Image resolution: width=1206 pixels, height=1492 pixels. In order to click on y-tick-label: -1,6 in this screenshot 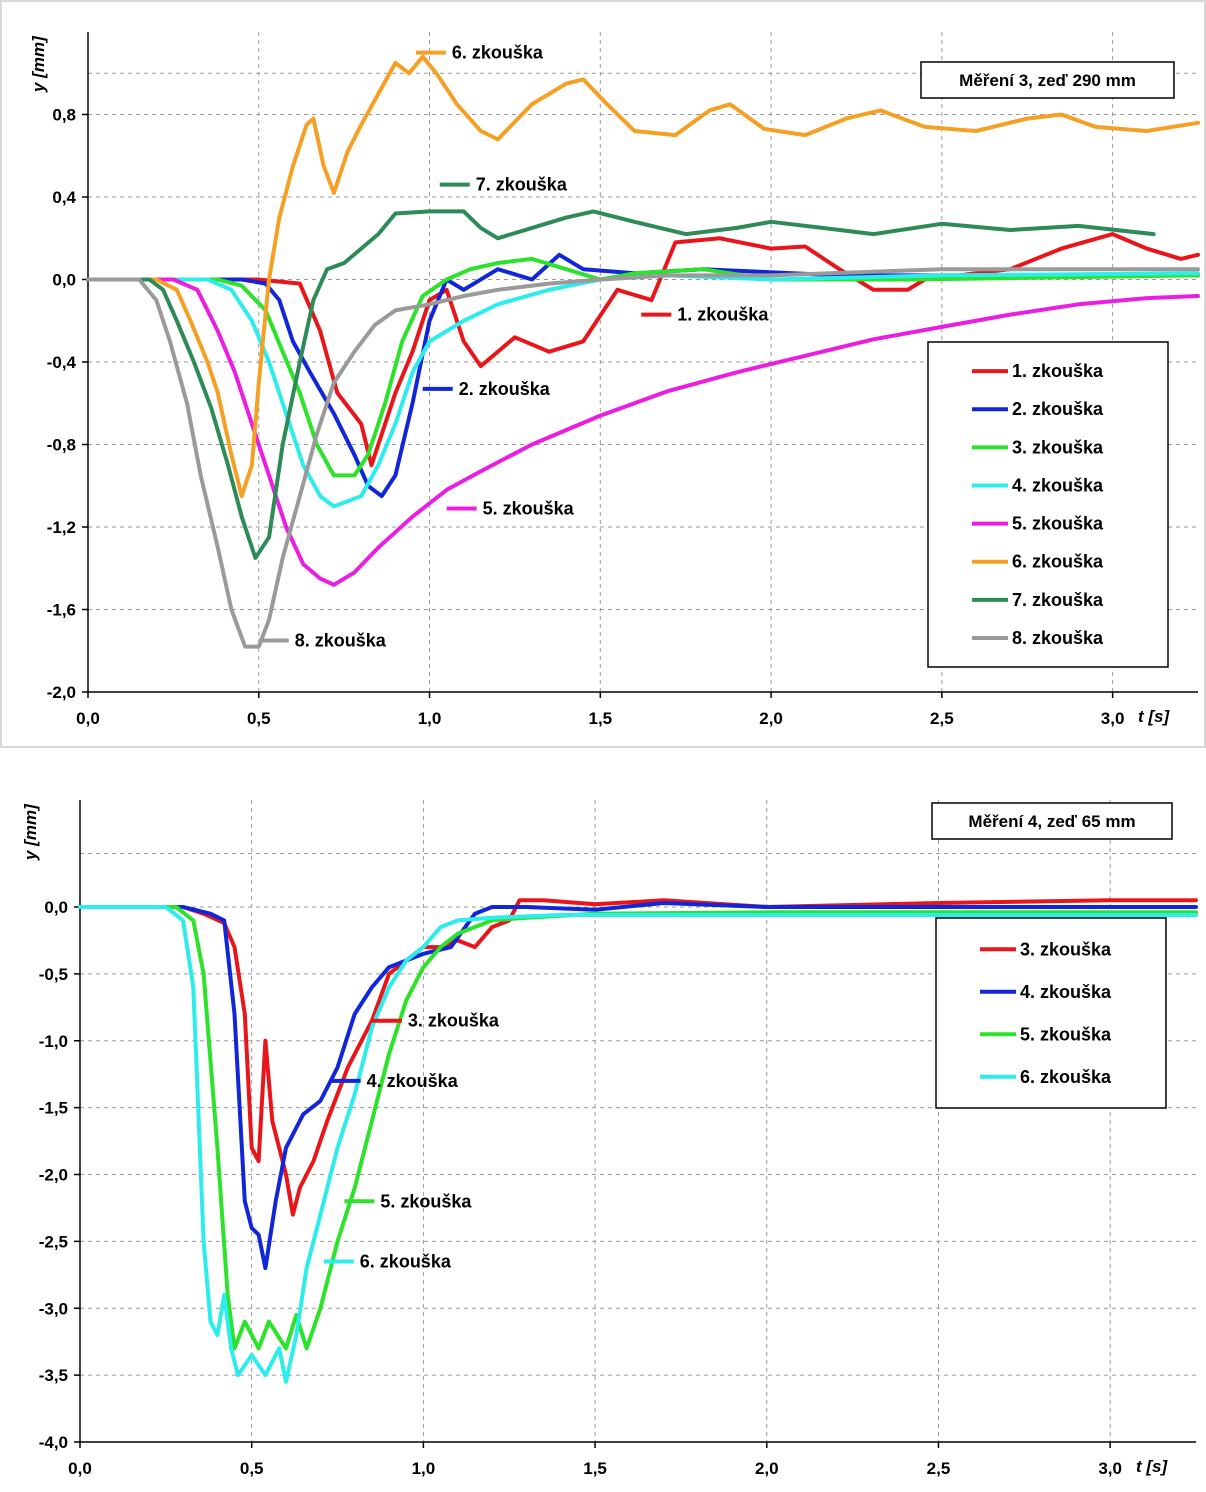, I will do `click(61, 610)`.